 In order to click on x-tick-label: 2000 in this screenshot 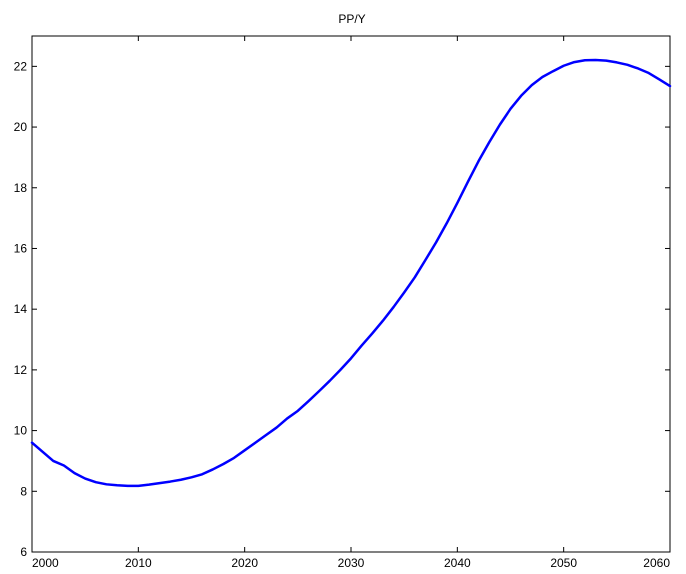, I will do `click(45, 563)`.